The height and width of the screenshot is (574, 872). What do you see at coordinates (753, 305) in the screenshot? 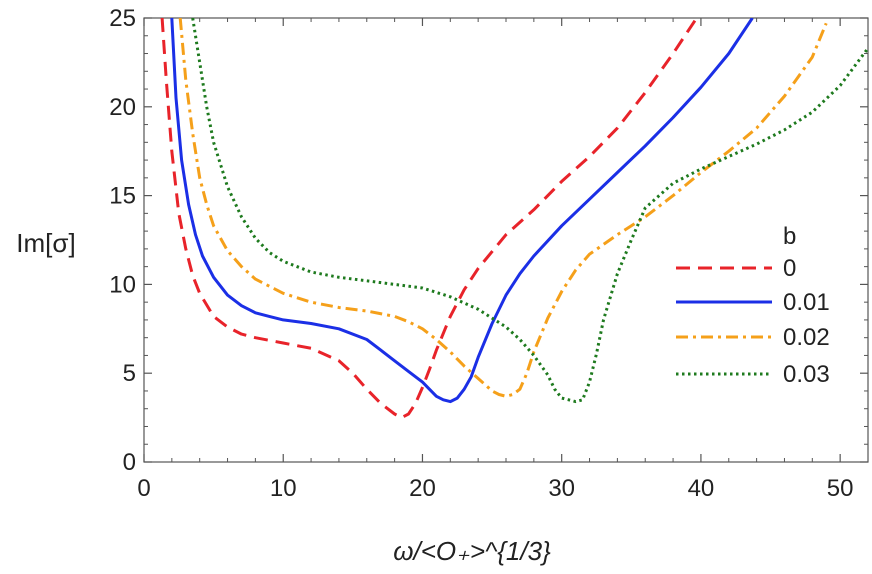
I see `legend: b 0 0.01 0.02 0.03` at bounding box center [753, 305].